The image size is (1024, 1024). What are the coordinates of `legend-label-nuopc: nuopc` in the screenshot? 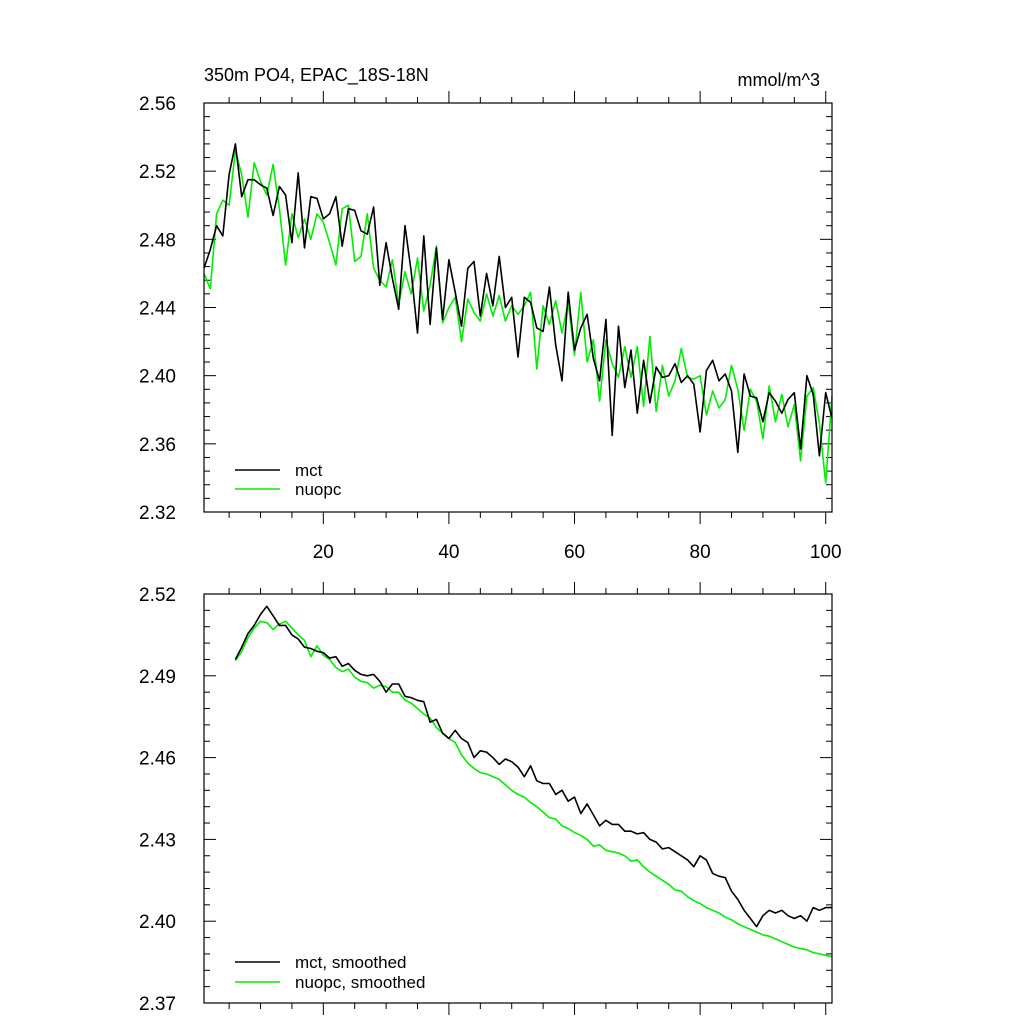 It's located at (318, 489).